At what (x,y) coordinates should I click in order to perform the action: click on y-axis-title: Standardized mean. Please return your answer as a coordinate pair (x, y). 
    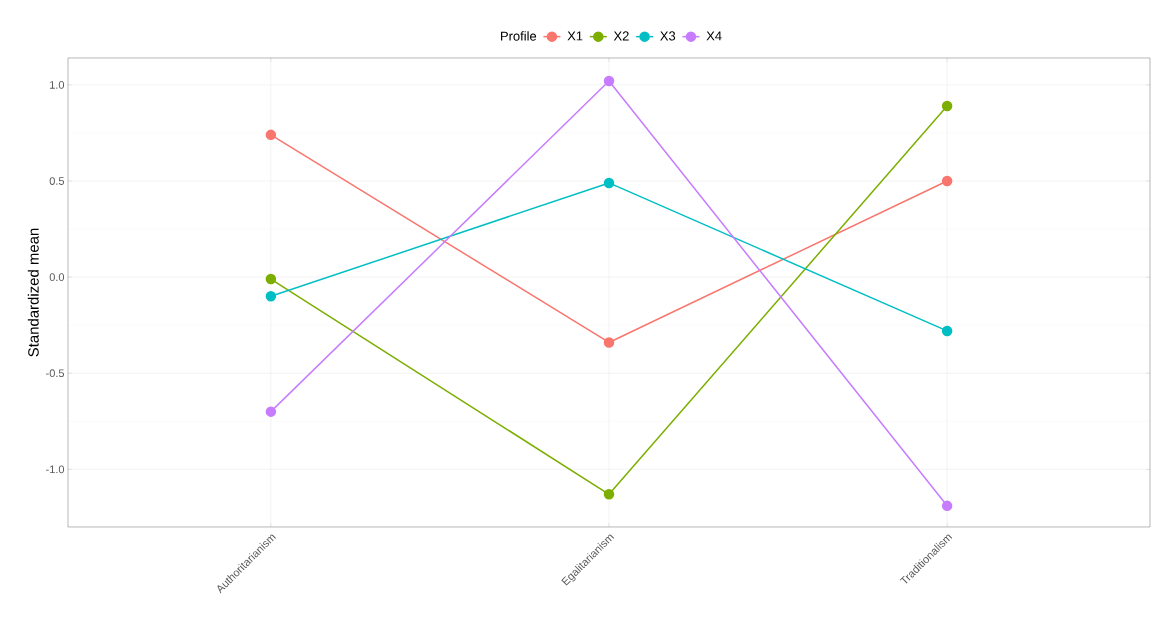
    Looking at the image, I should click on (33, 292).